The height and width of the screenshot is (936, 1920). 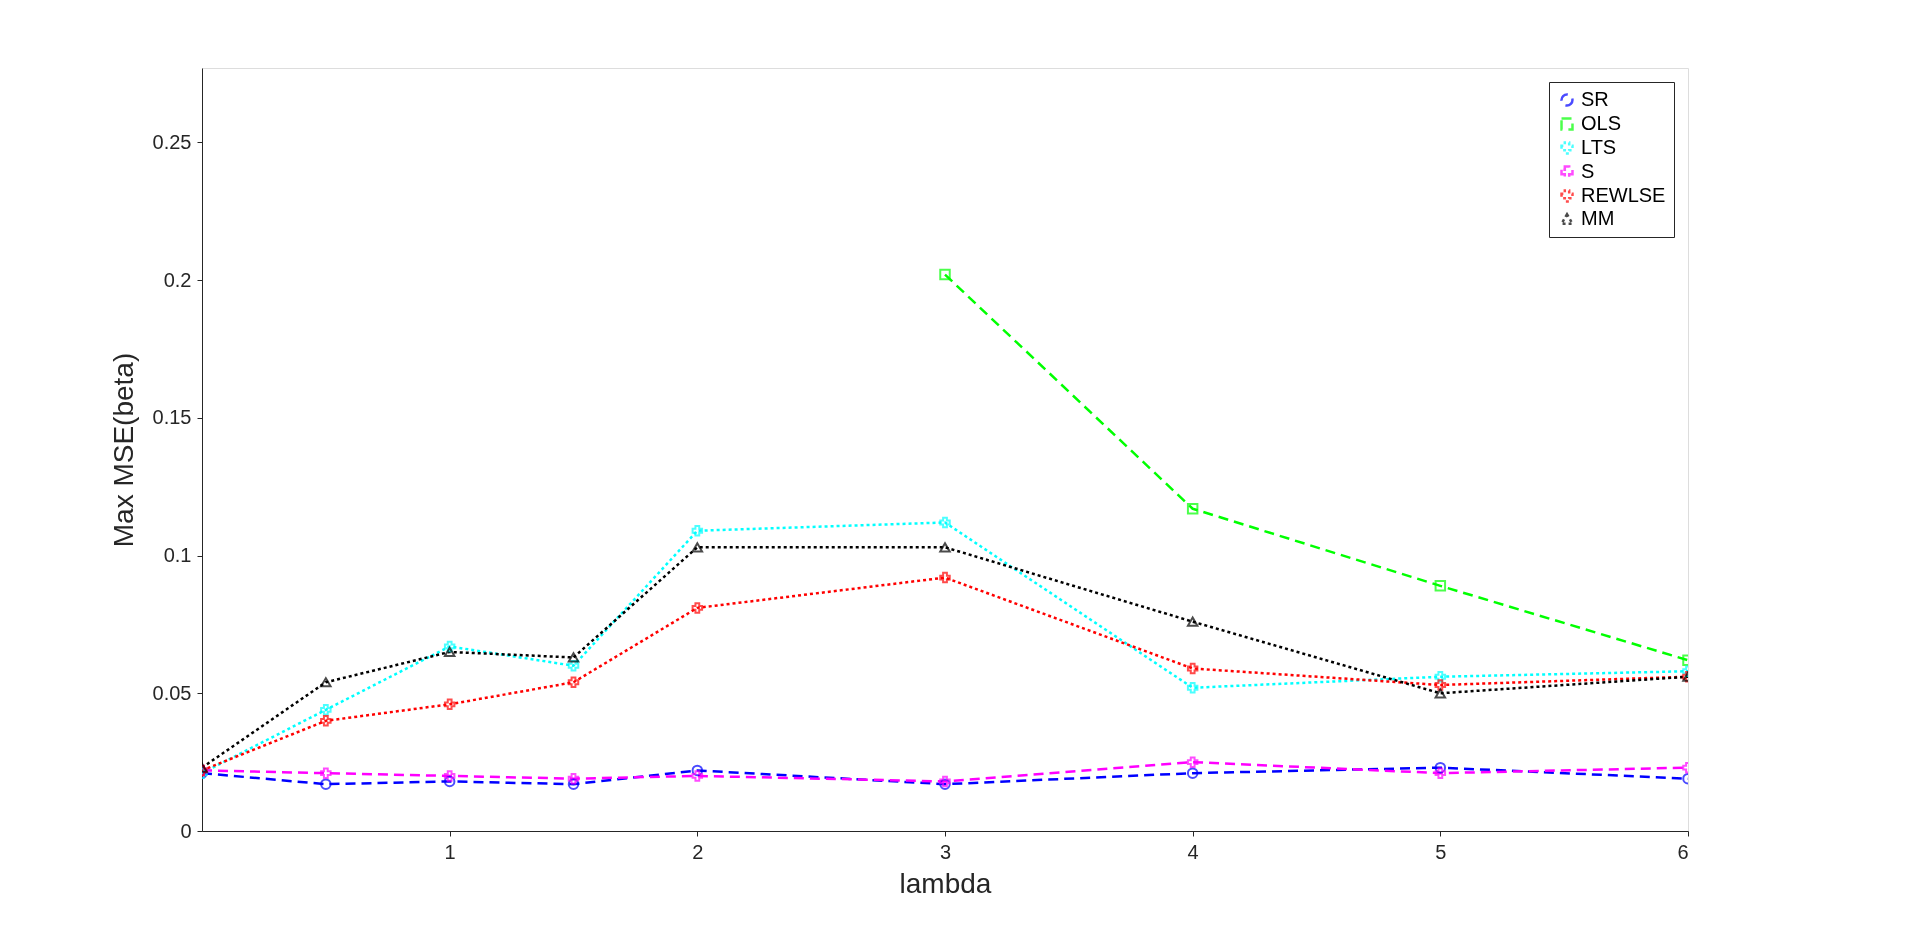 I want to click on legend-label: LTS, so click(x=1599, y=147).